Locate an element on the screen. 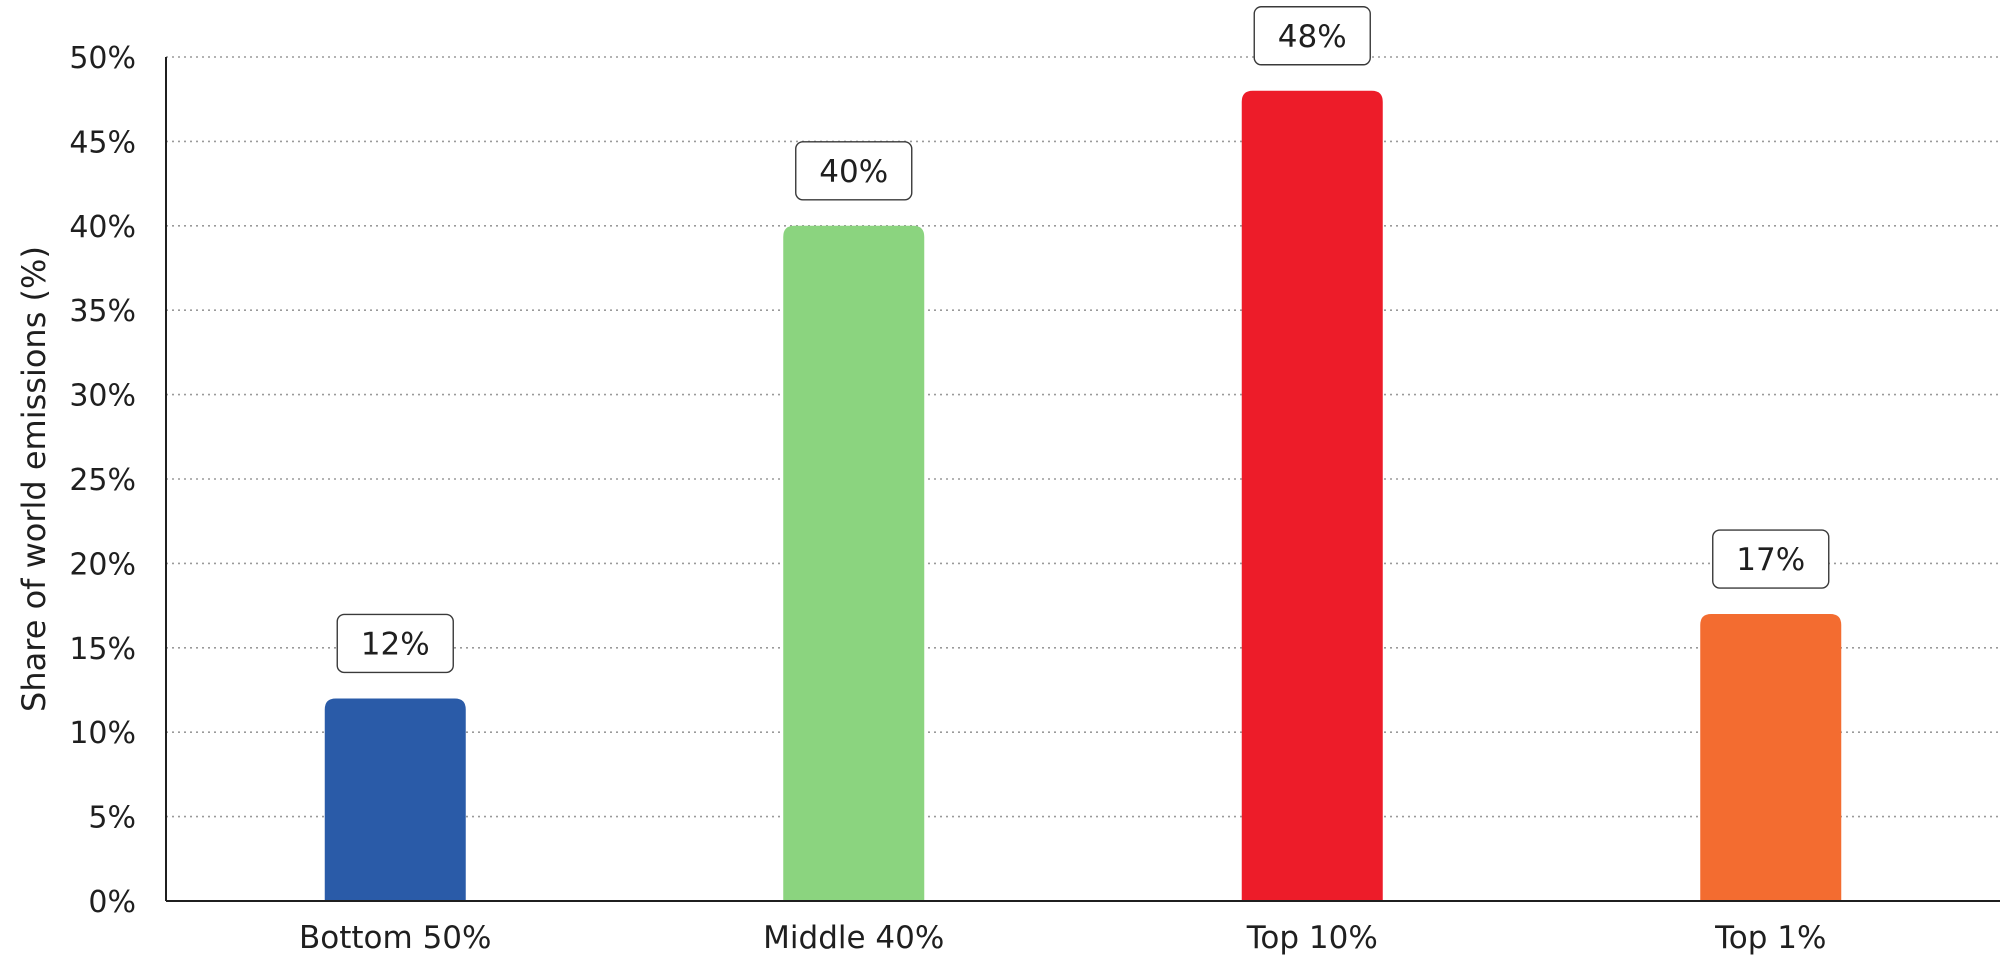 Image resolution: width=2010 pixels, height=962 pixels. x-axis-categories: Bottom 50% Middle 40% Top 10% Top 1% is located at coordinates (1062, 938).